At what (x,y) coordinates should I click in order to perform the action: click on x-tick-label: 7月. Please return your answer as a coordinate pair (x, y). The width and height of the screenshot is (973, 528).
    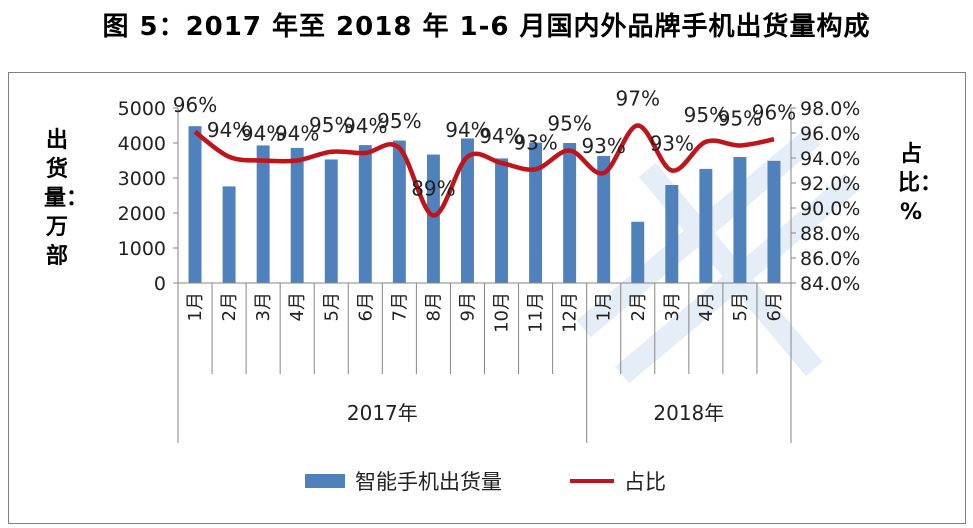
    Looking at the image, I should click on (399, 306).